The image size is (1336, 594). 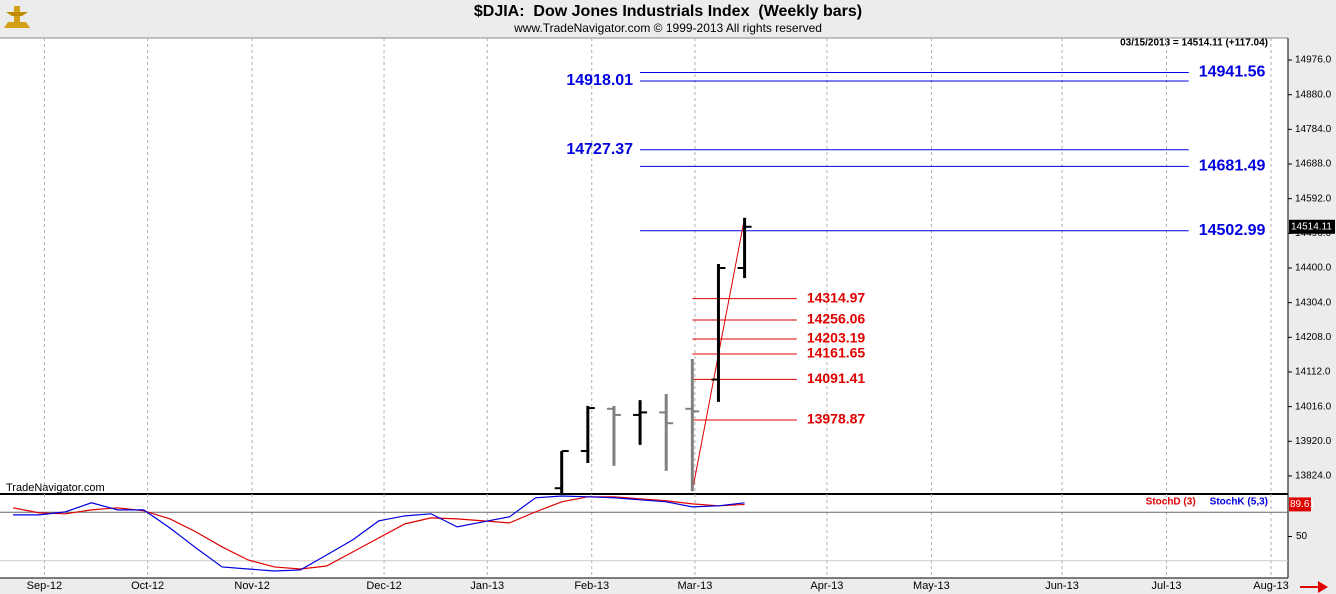 What do you see at coordinates (1313, 129) in the screenshot?
I see `y-tick-label: 14784.0` at bounding box center [1313, 129].